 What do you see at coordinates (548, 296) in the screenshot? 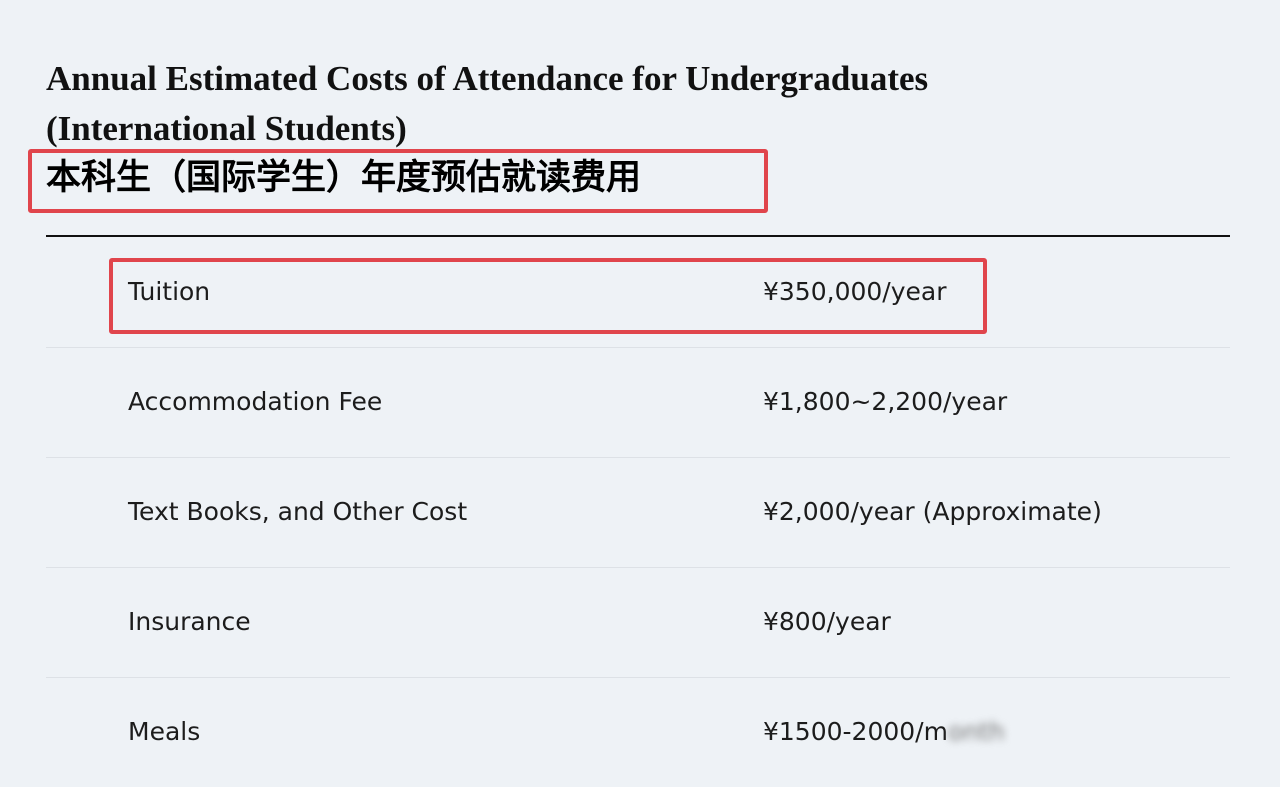
I see `tuition-highlight-box` at bounding box center [548, 296].